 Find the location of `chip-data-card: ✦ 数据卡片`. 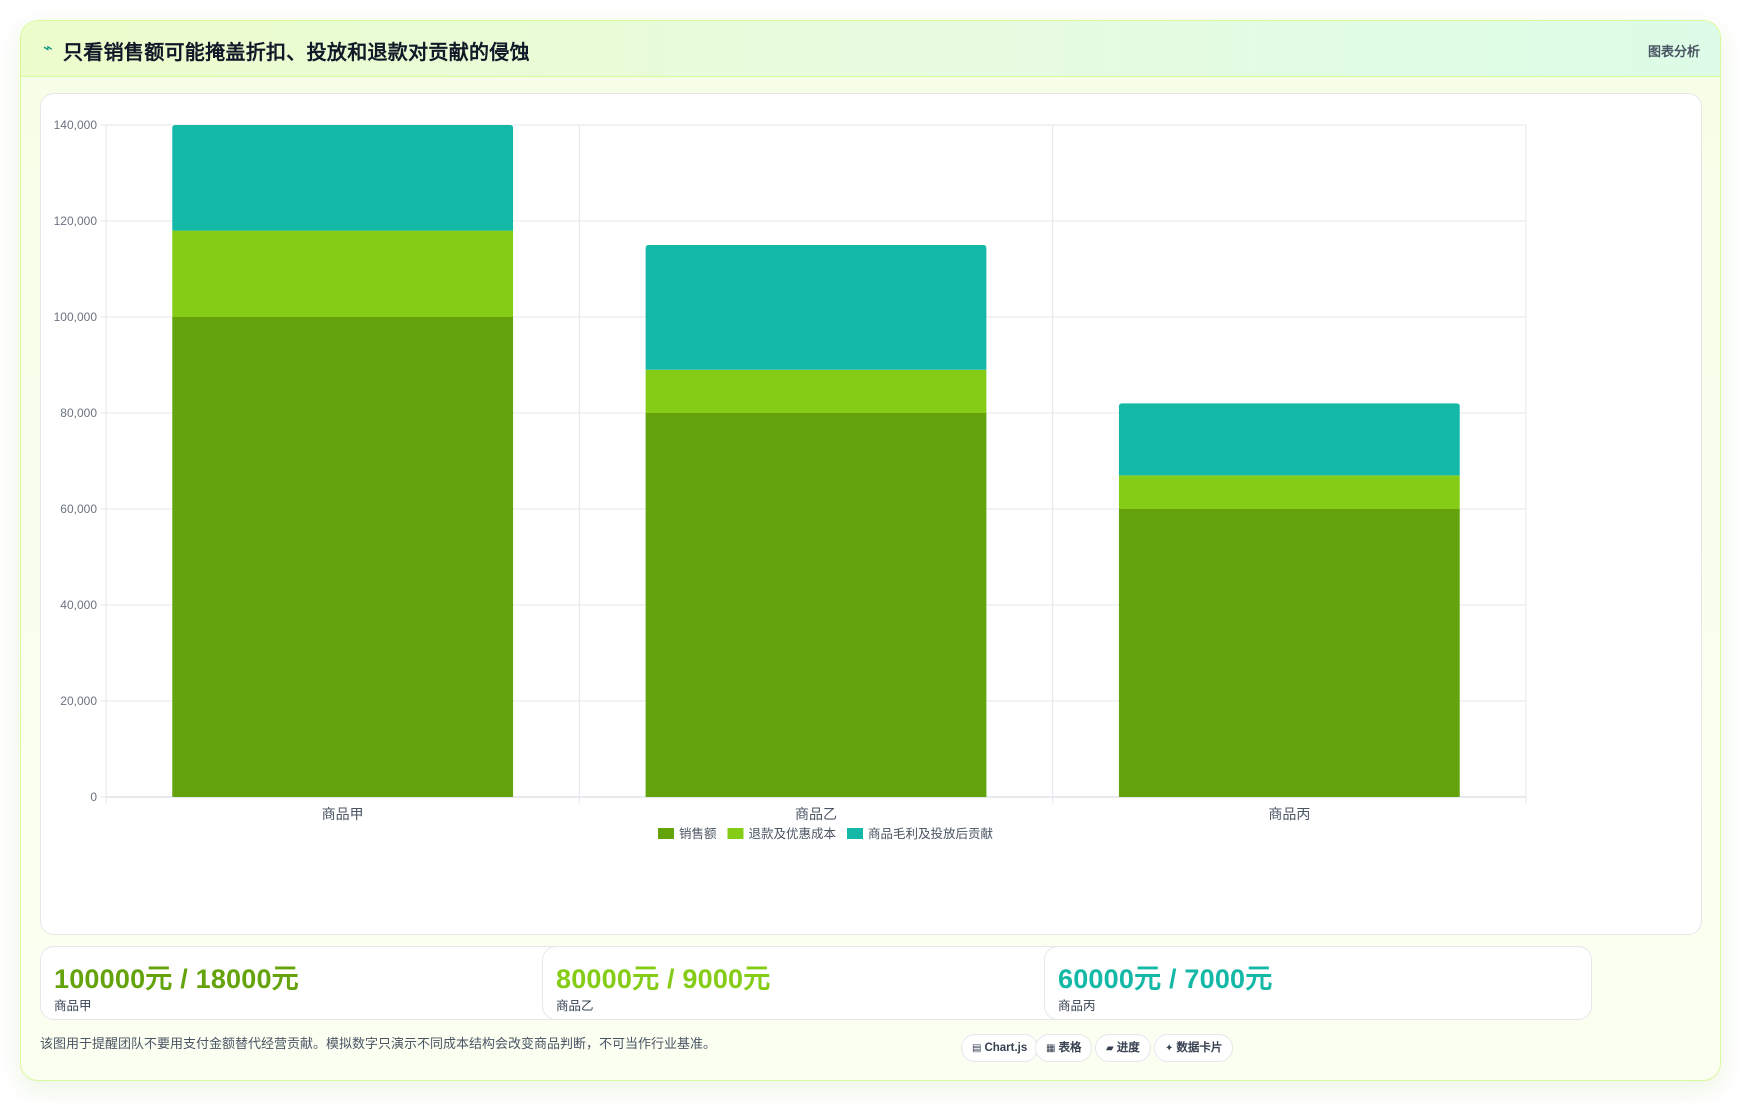

chip-data-card: ✦ 数据卡片 is located at coordinates (1194, 1048).